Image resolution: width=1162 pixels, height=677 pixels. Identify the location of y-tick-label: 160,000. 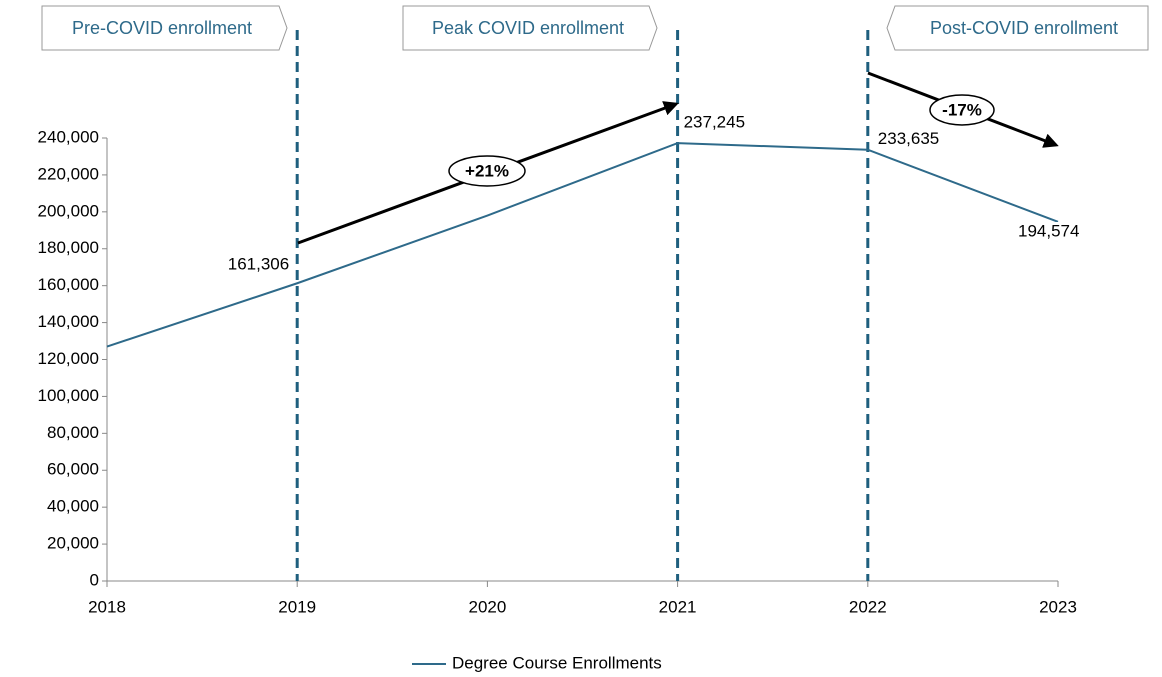
(68, 284).